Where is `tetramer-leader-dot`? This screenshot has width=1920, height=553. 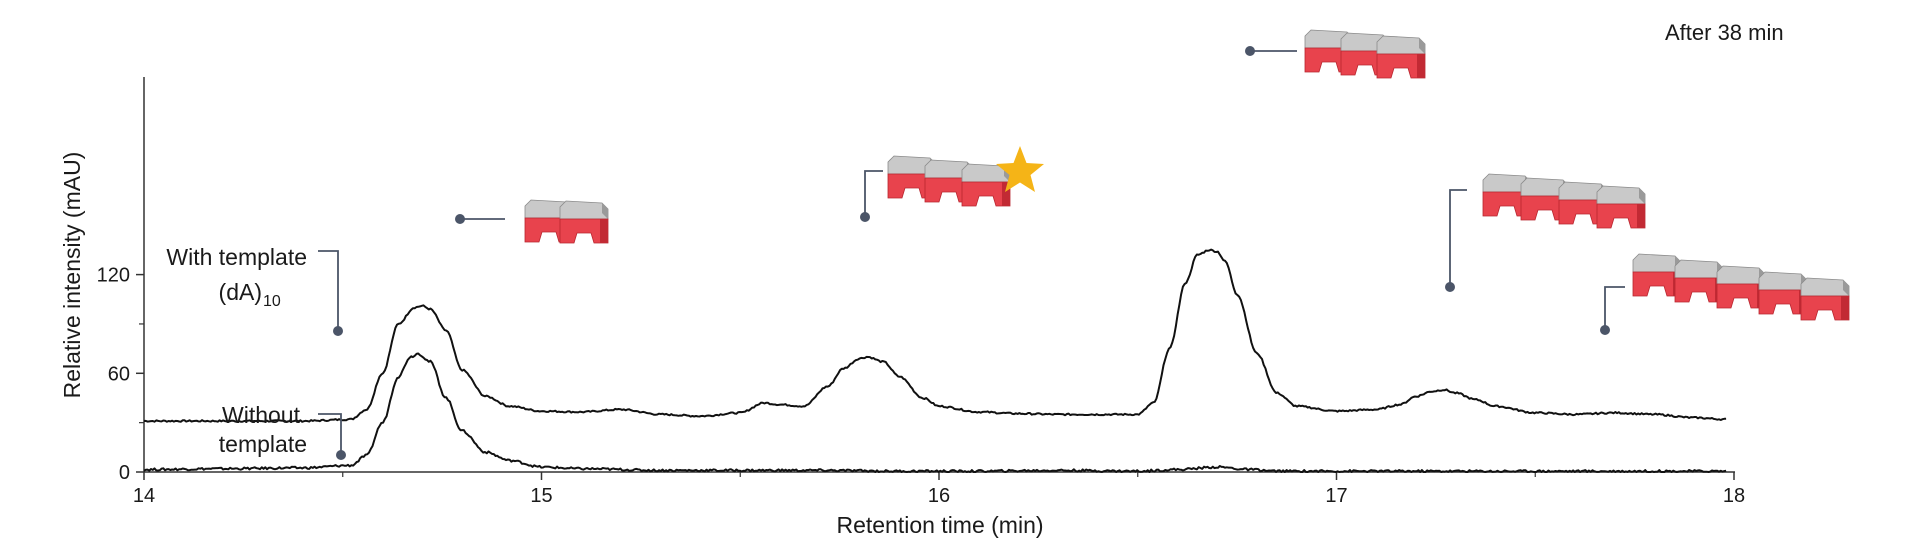
tetramer-leader-dot is located at coordinates (1250, 51).